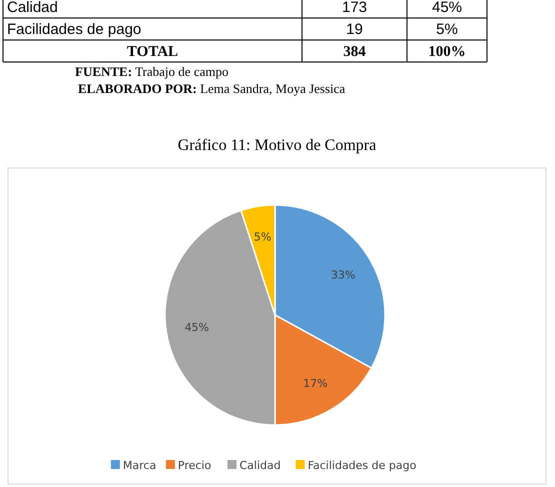  What do you see at coordinates (315, 383) in the screenshot?
I see `data-label: 17%` at bounding box center [315, 383].